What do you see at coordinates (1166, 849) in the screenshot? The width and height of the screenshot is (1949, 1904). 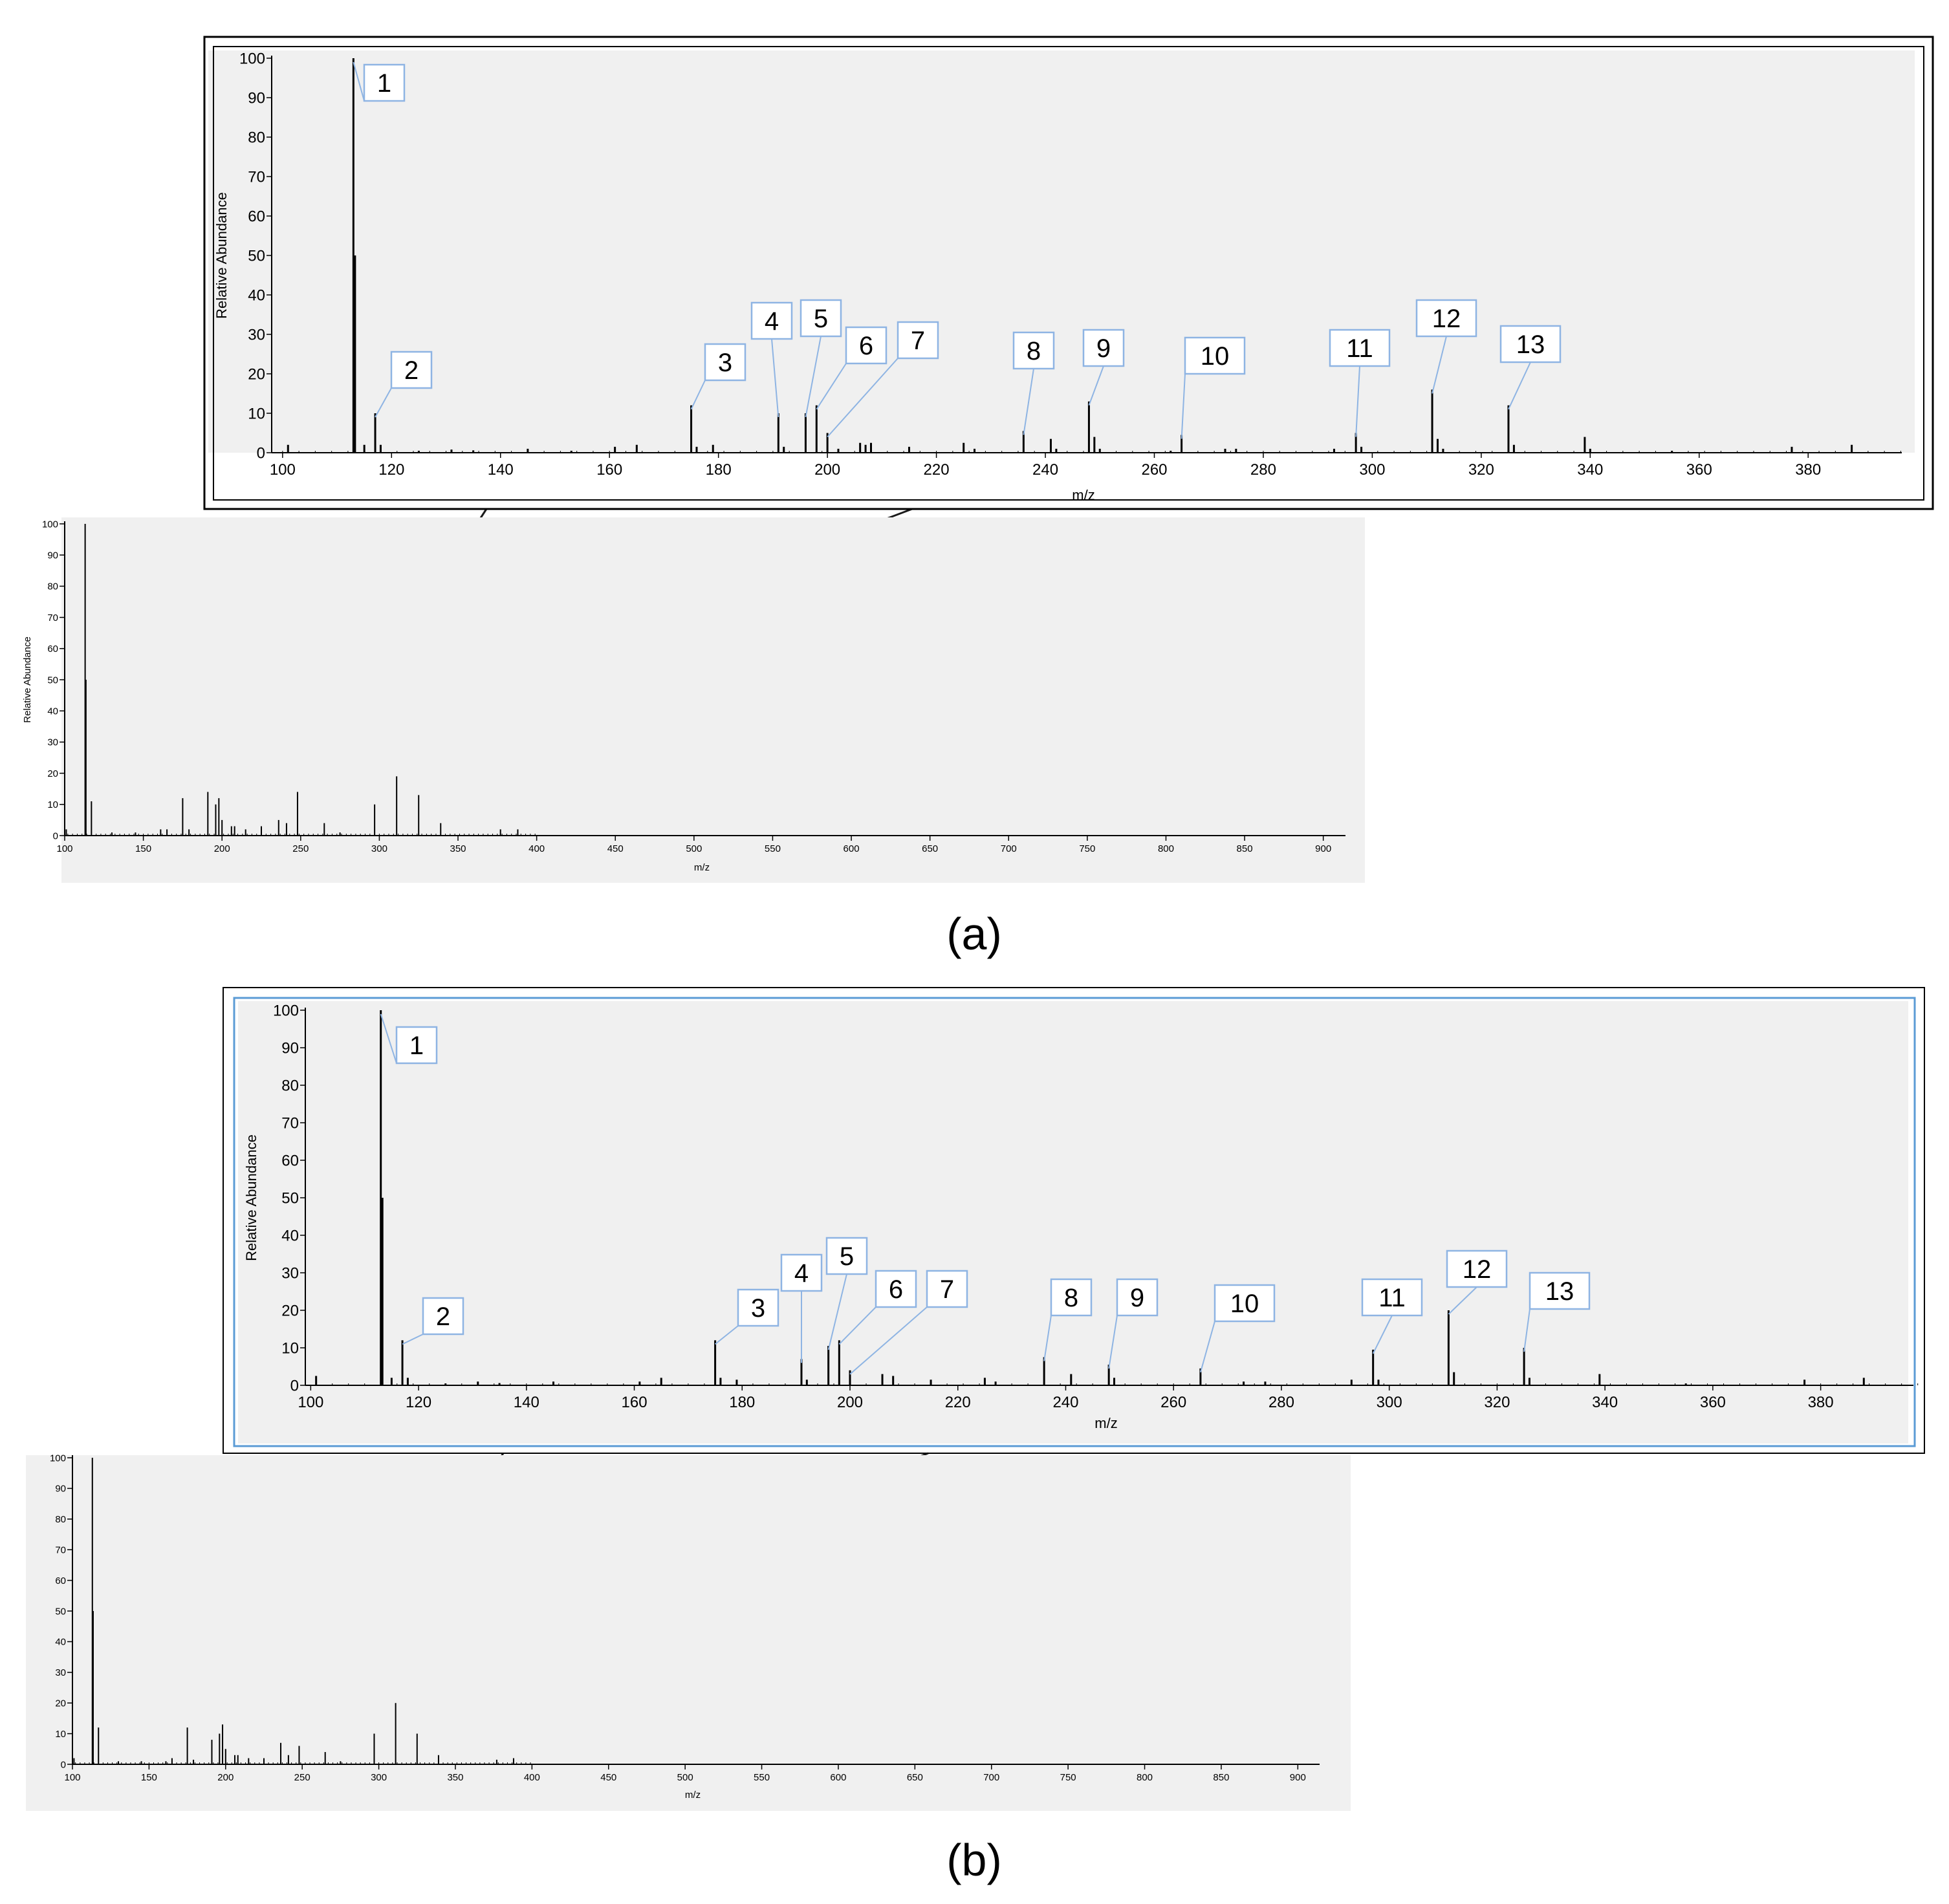 I see `x-tick-label-a-full: 800` at bounding box center [1166, 849].